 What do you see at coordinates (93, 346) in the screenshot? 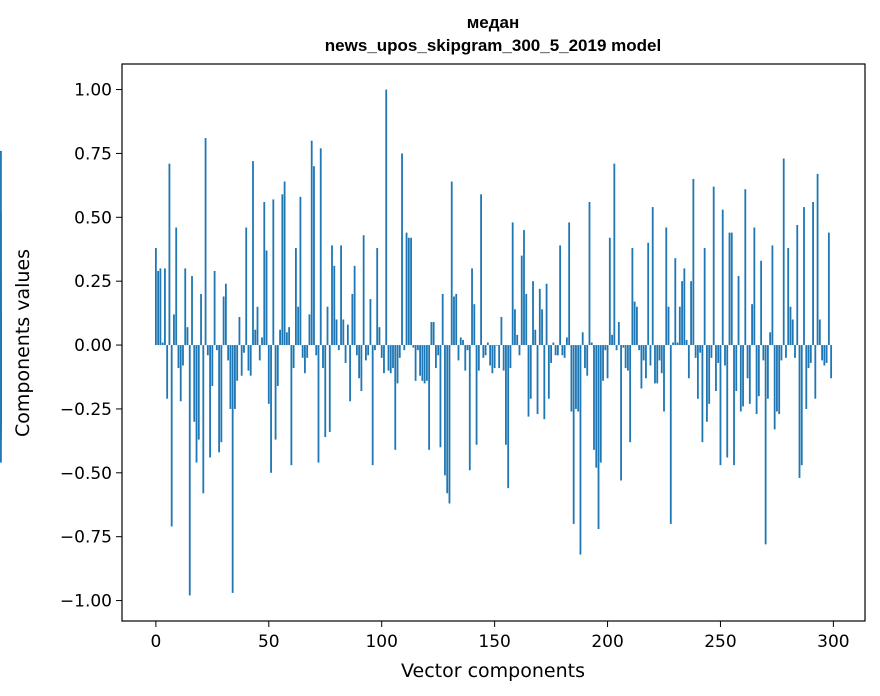
I see `y-tick-label: 0.00` at bounding box center [93, 346].